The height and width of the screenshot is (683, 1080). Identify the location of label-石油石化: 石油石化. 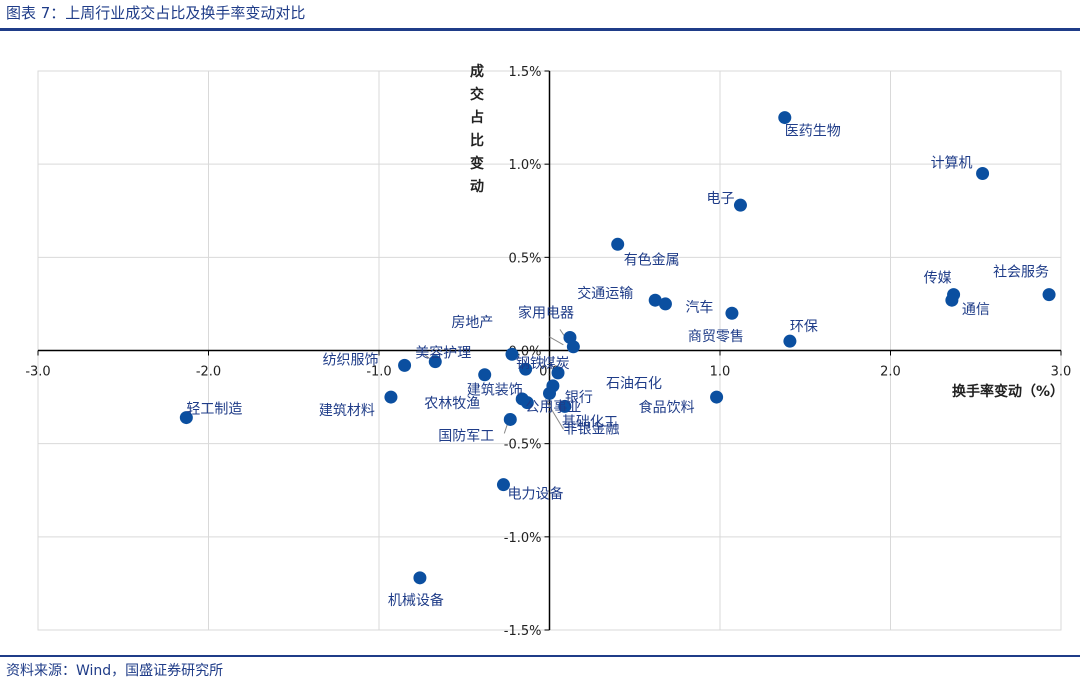
(634, 384).